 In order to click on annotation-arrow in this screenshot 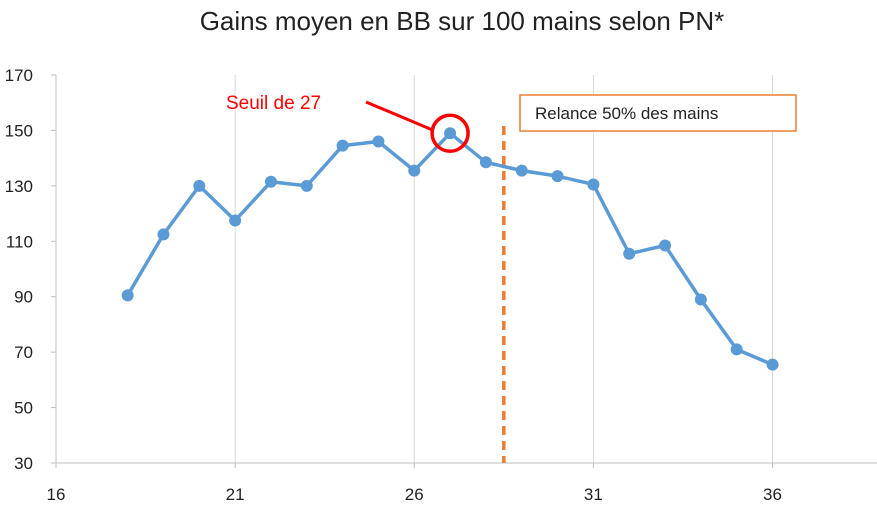, I will do `click(399, 116)`.